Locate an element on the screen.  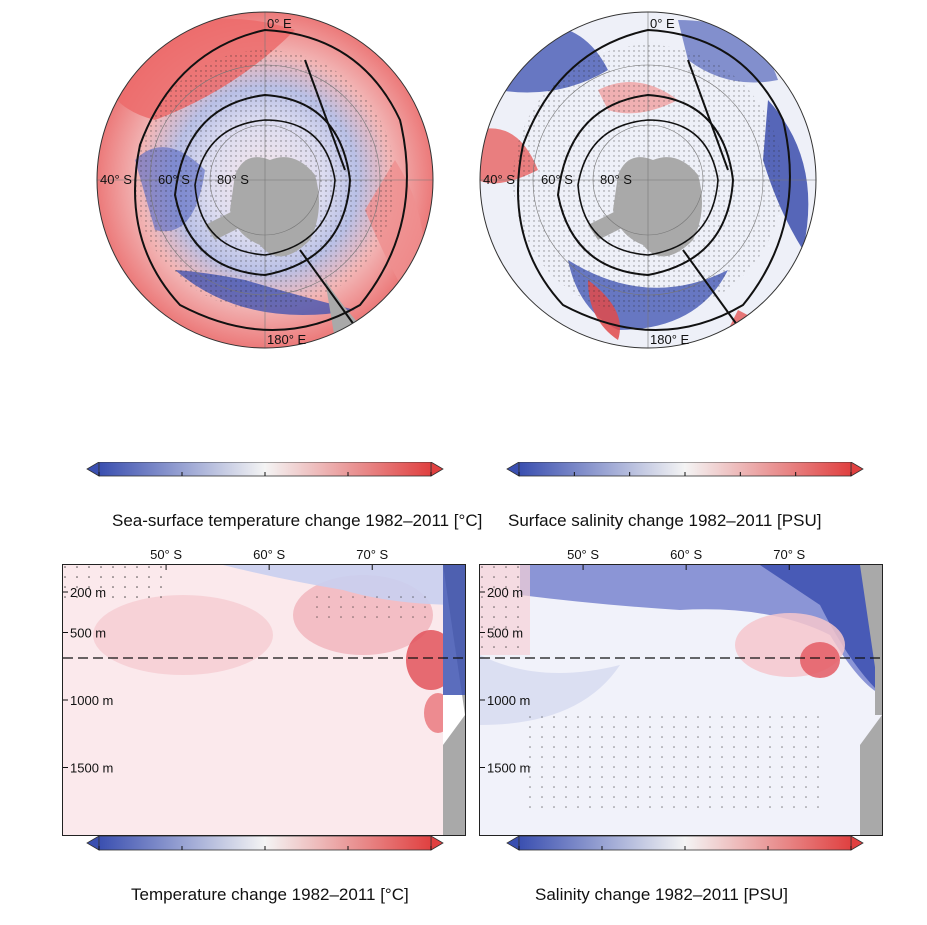
sss-polar-svg: 0° E 180° E 40° S 60° S 80° S is located at coordinates (648, 180).